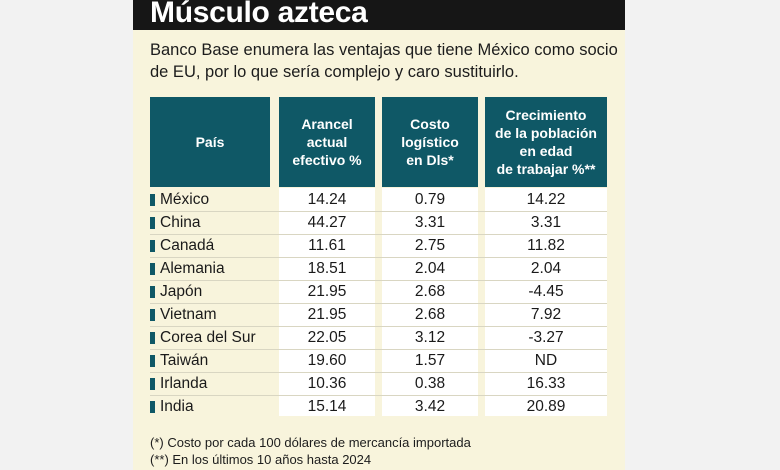 The width and height of the screenshot is (780, 470). Describe the element at coordinates (187, 245) in the screenshot. I see `country-cell: Canadá` at that location.